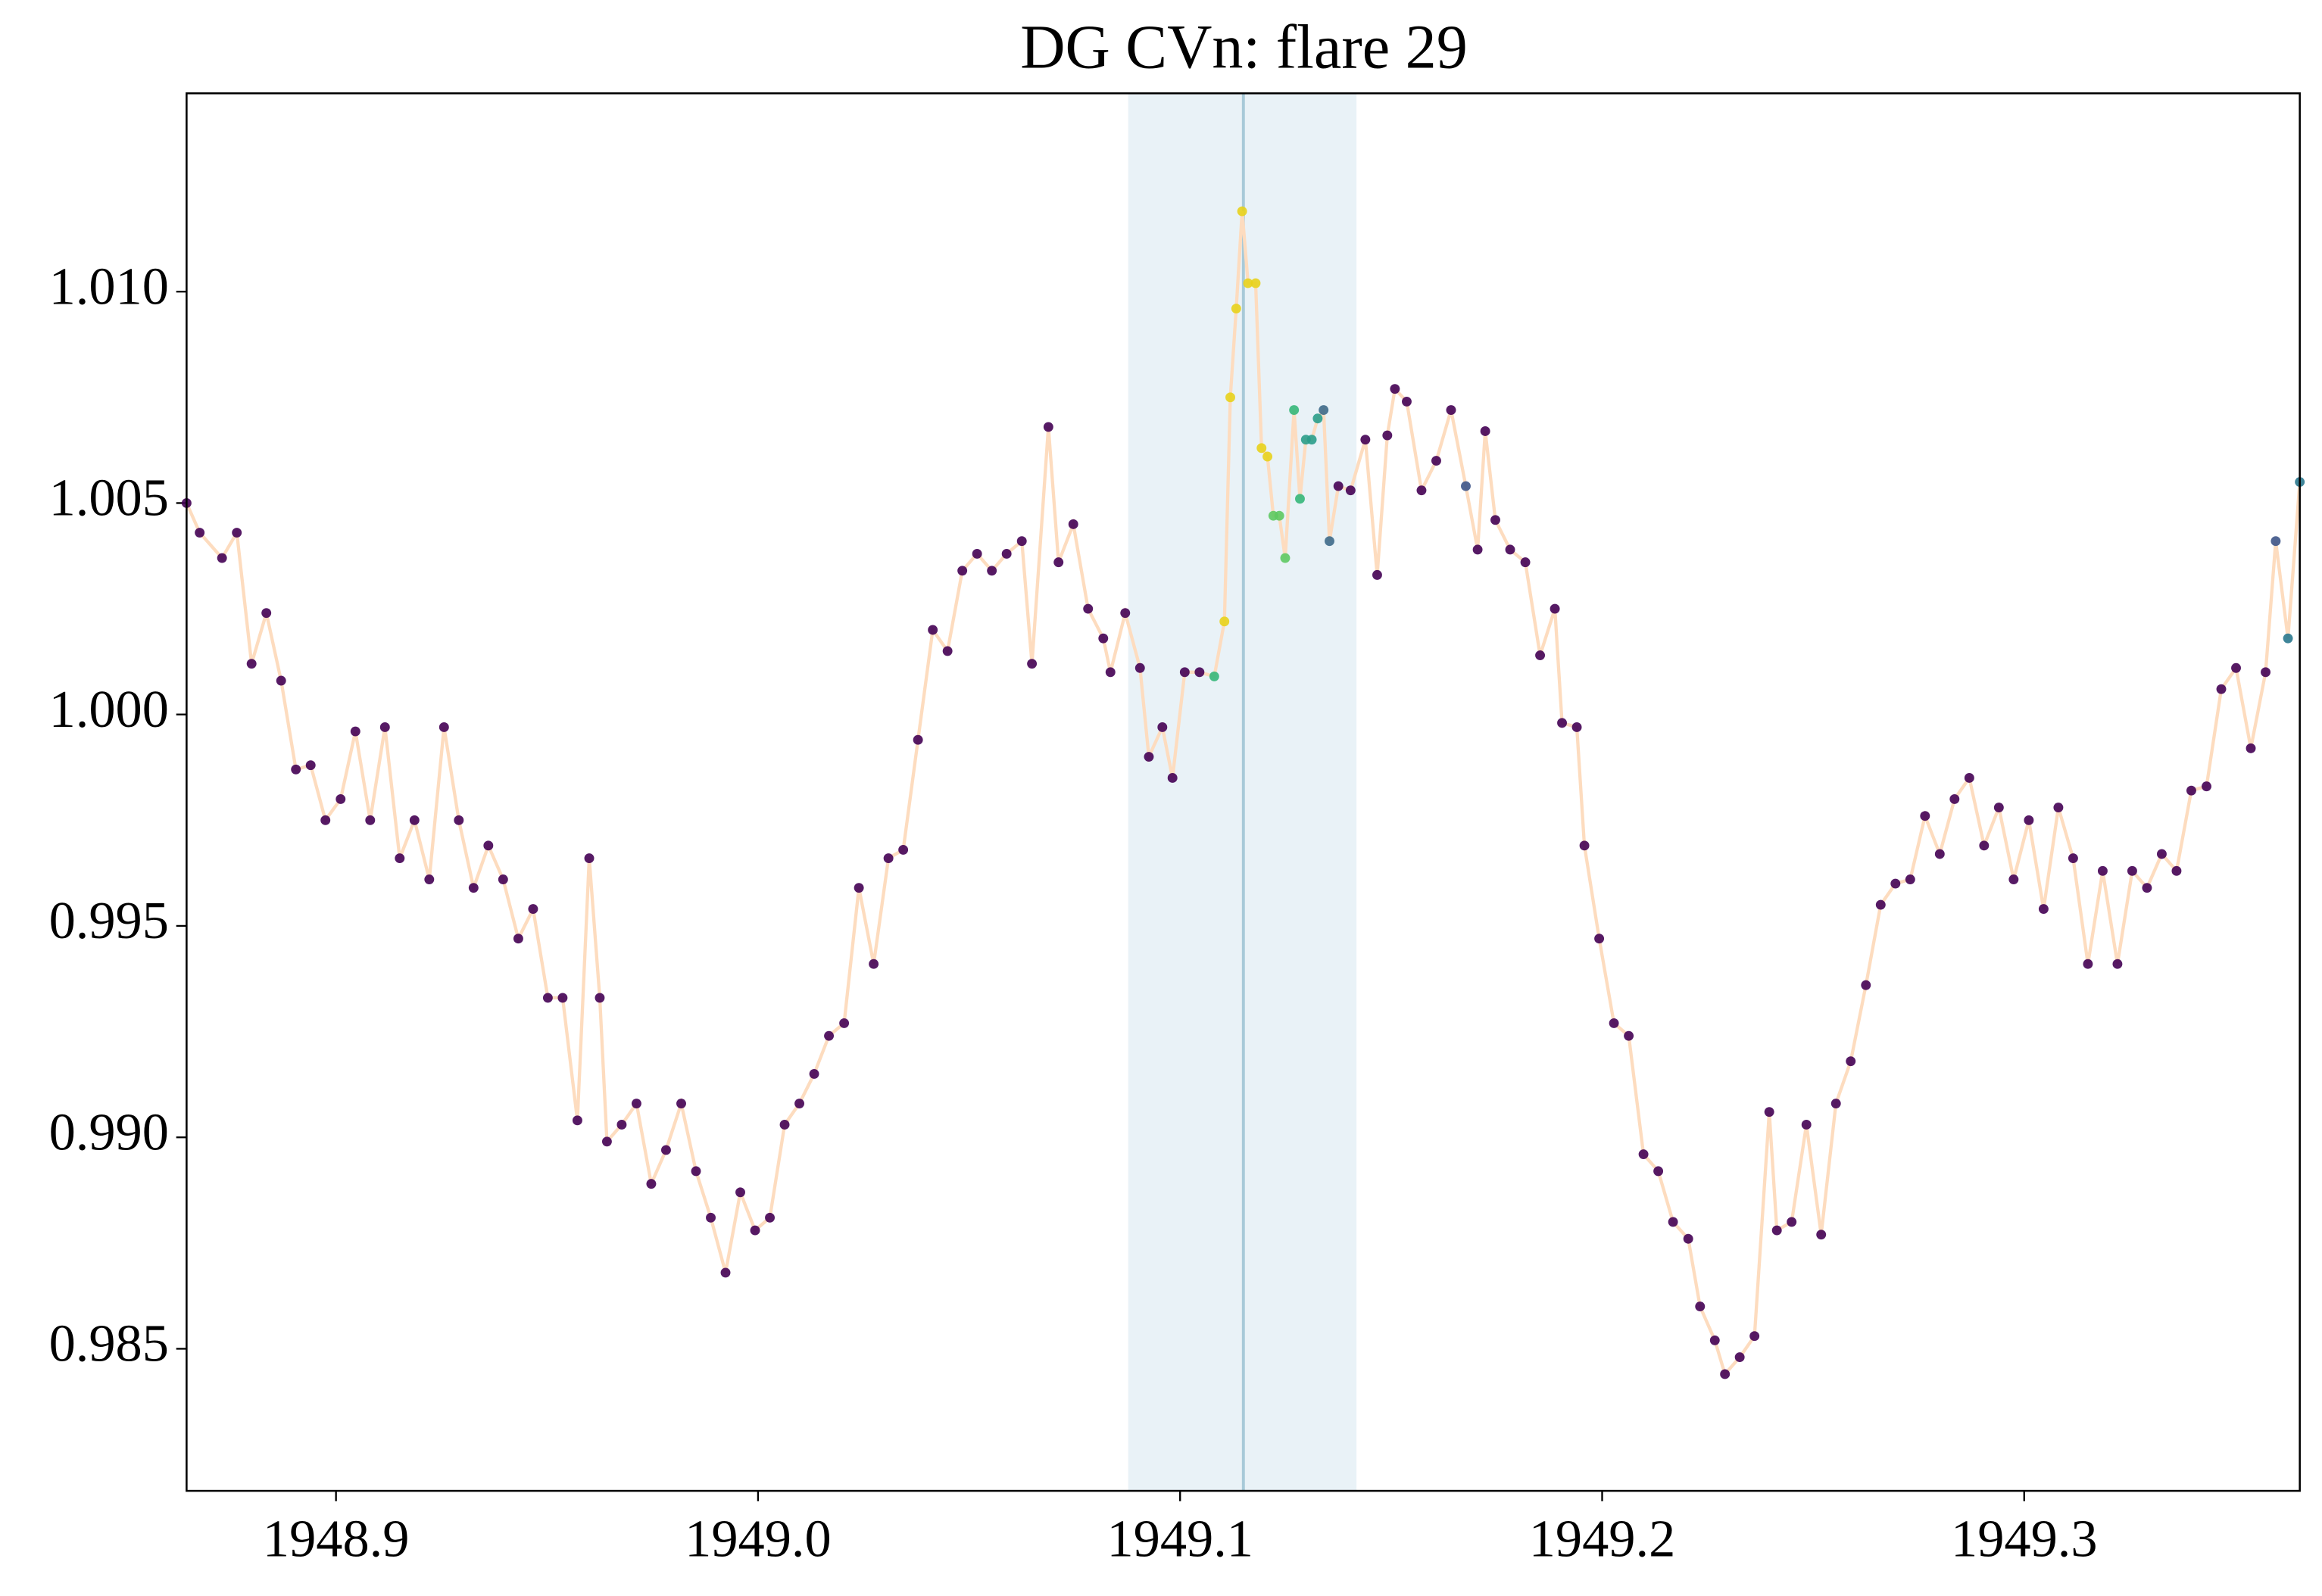 The height and width of the screenshot is (1596, 2322). What do you see at coordinates (109, 286) in the screenshot?
I see `y-tick-label: 1.010` at bounding box center [109, 286].